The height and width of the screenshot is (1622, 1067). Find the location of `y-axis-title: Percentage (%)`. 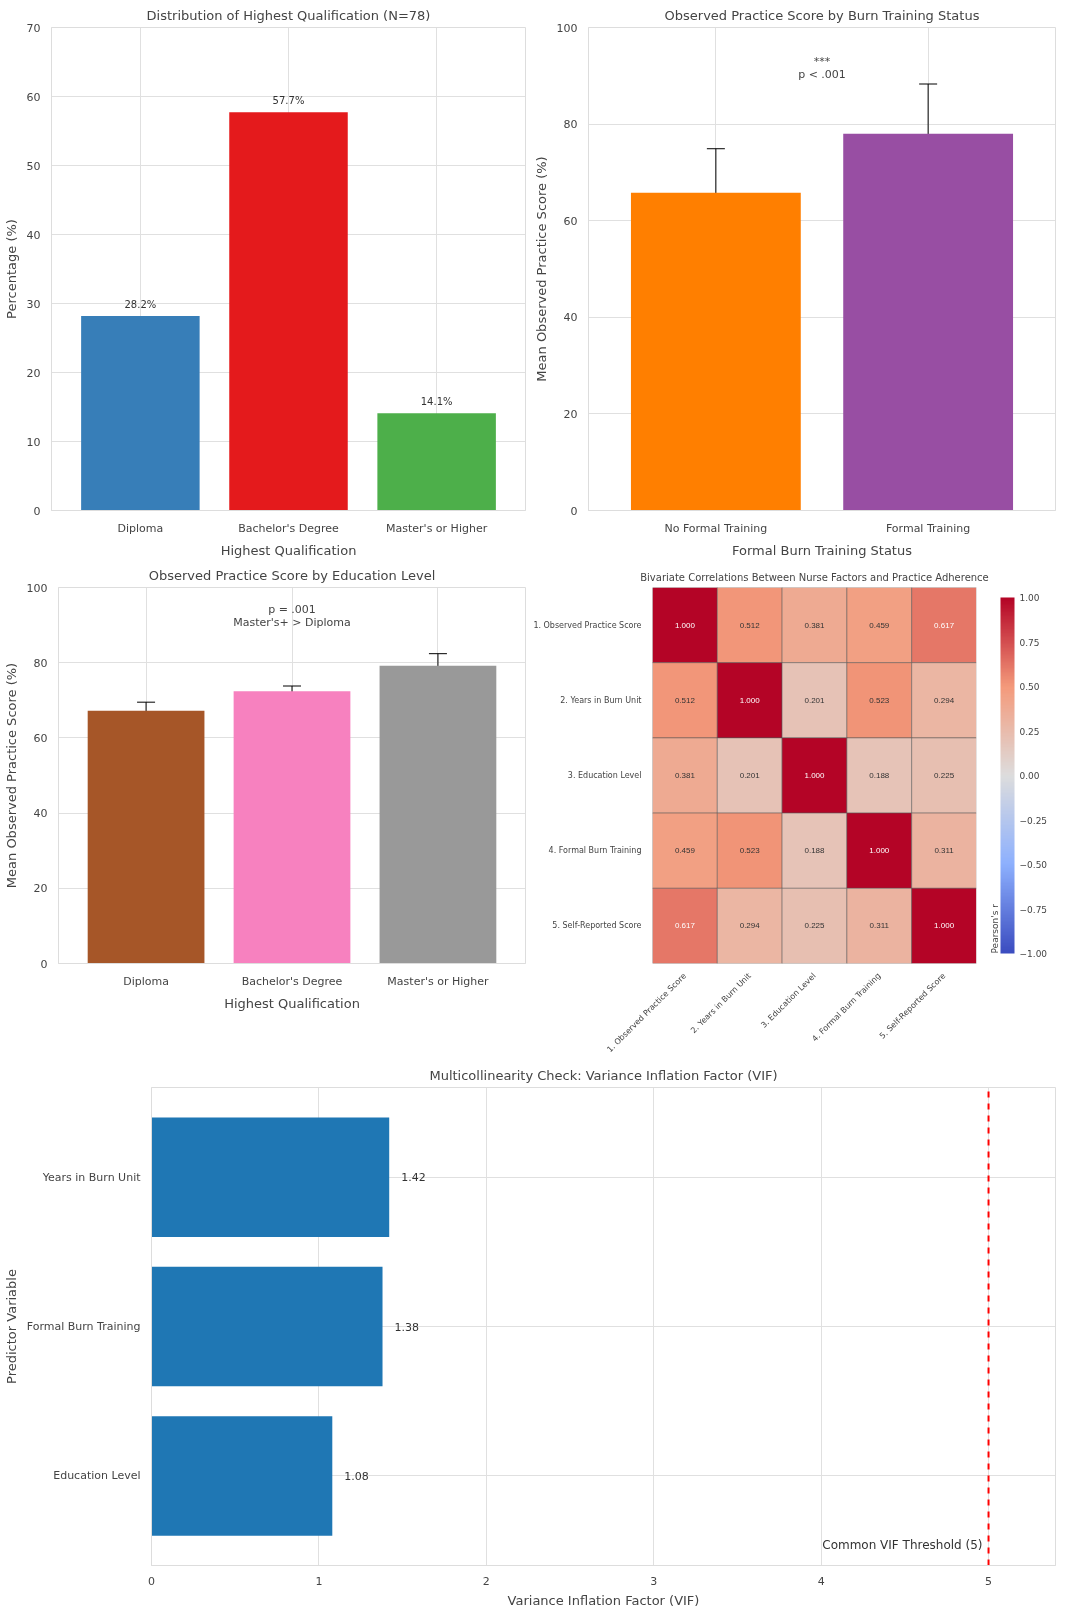

y-axis-title: Percentage (%) is located at coordinates (11, 269).